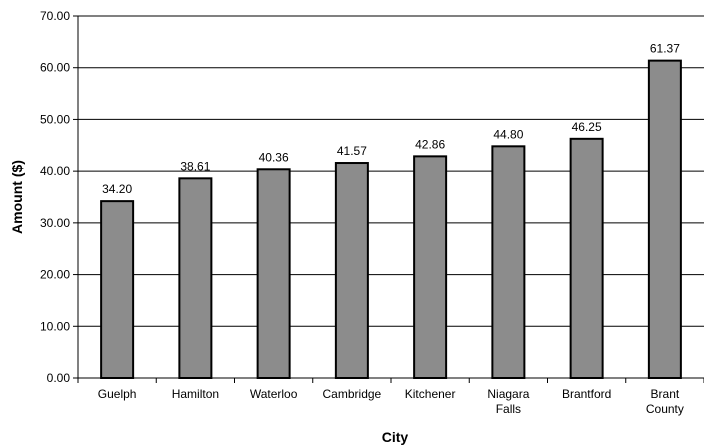  Describe the element at coordinates (195, 166) in the screenshot. I see `data-label: 38.61` at that location.